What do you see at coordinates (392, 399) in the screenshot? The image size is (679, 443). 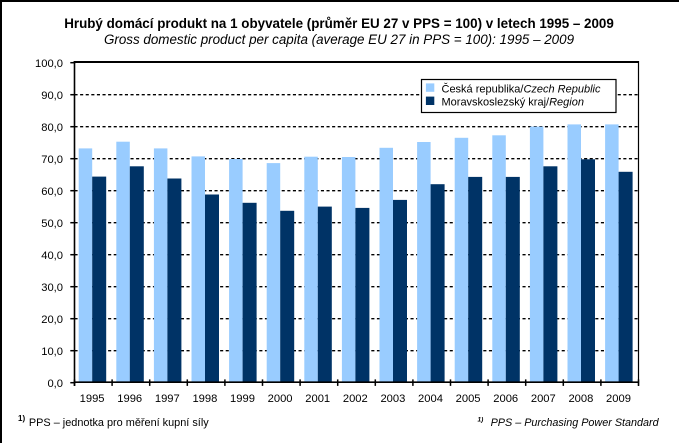 I see `svg-text: 2003` at bounding box center [392, 399].